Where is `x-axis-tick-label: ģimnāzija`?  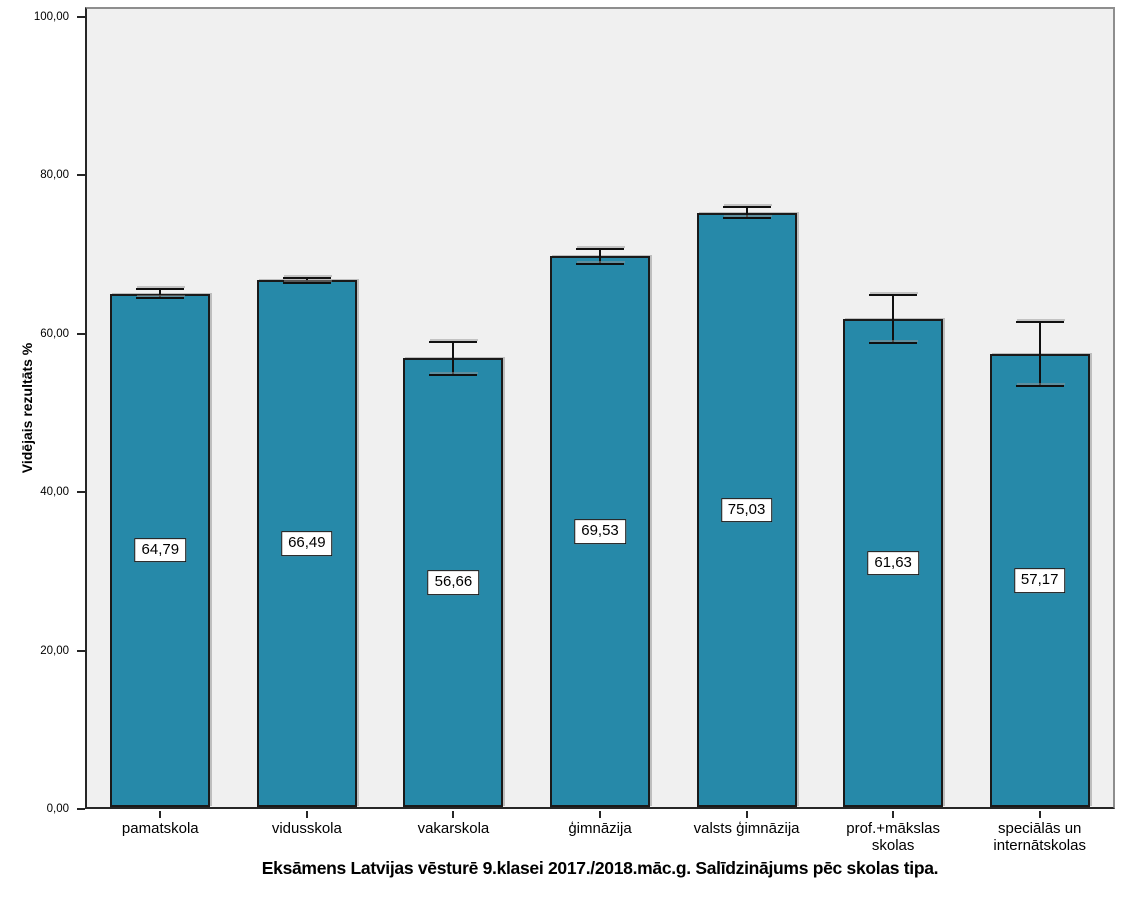 x-axis-tick-label: ģimnāzija is located at coordinates (600, 828).